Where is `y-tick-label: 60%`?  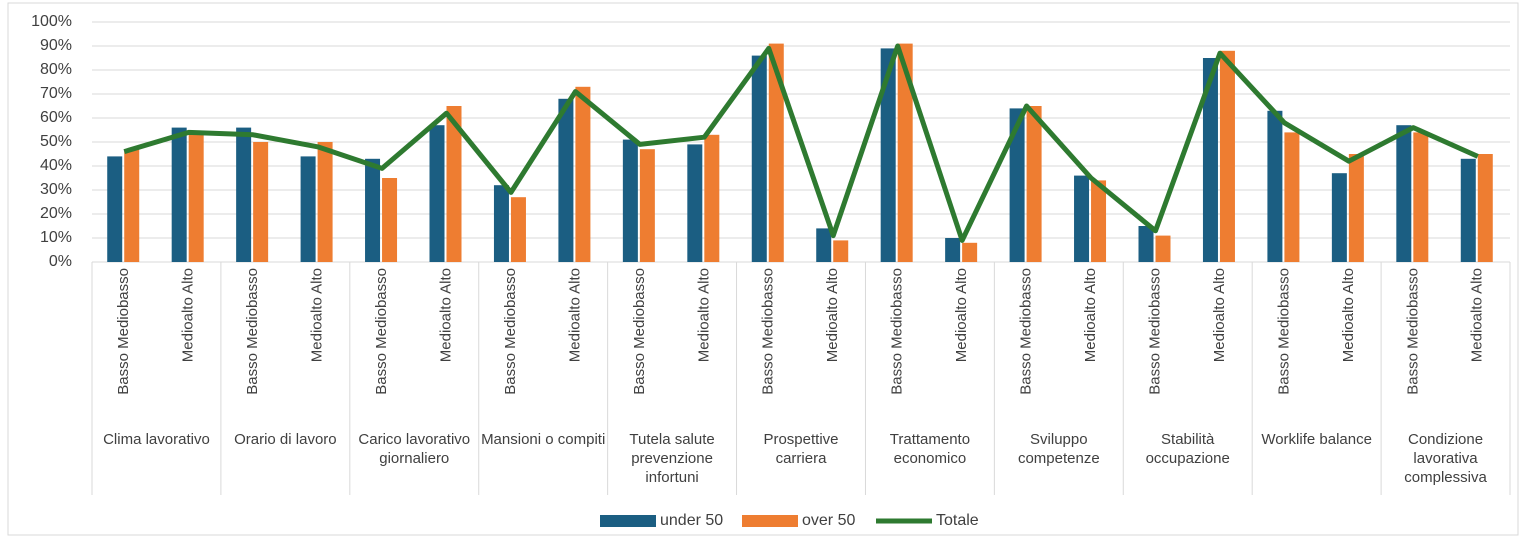
y-tick-label: 60% is located at coordinates (56, 117).